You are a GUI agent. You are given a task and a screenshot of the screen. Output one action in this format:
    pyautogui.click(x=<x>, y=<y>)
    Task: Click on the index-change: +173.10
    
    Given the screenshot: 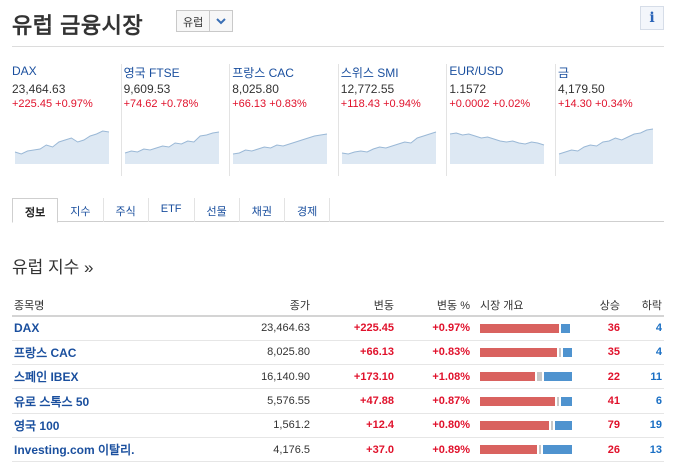 What is the action you would take?
    pyautogui.click(x=354, y=377)
    